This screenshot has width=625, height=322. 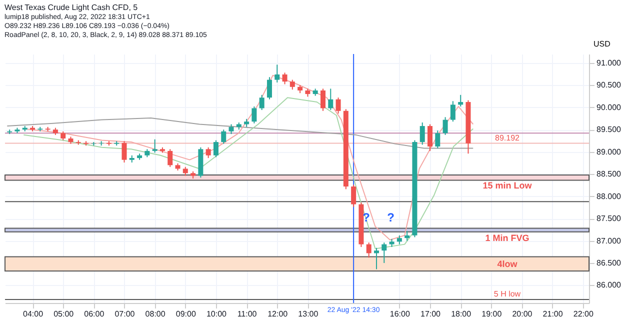 I want to click on y-tick-label: 87.000, so click(x=609, y=241).